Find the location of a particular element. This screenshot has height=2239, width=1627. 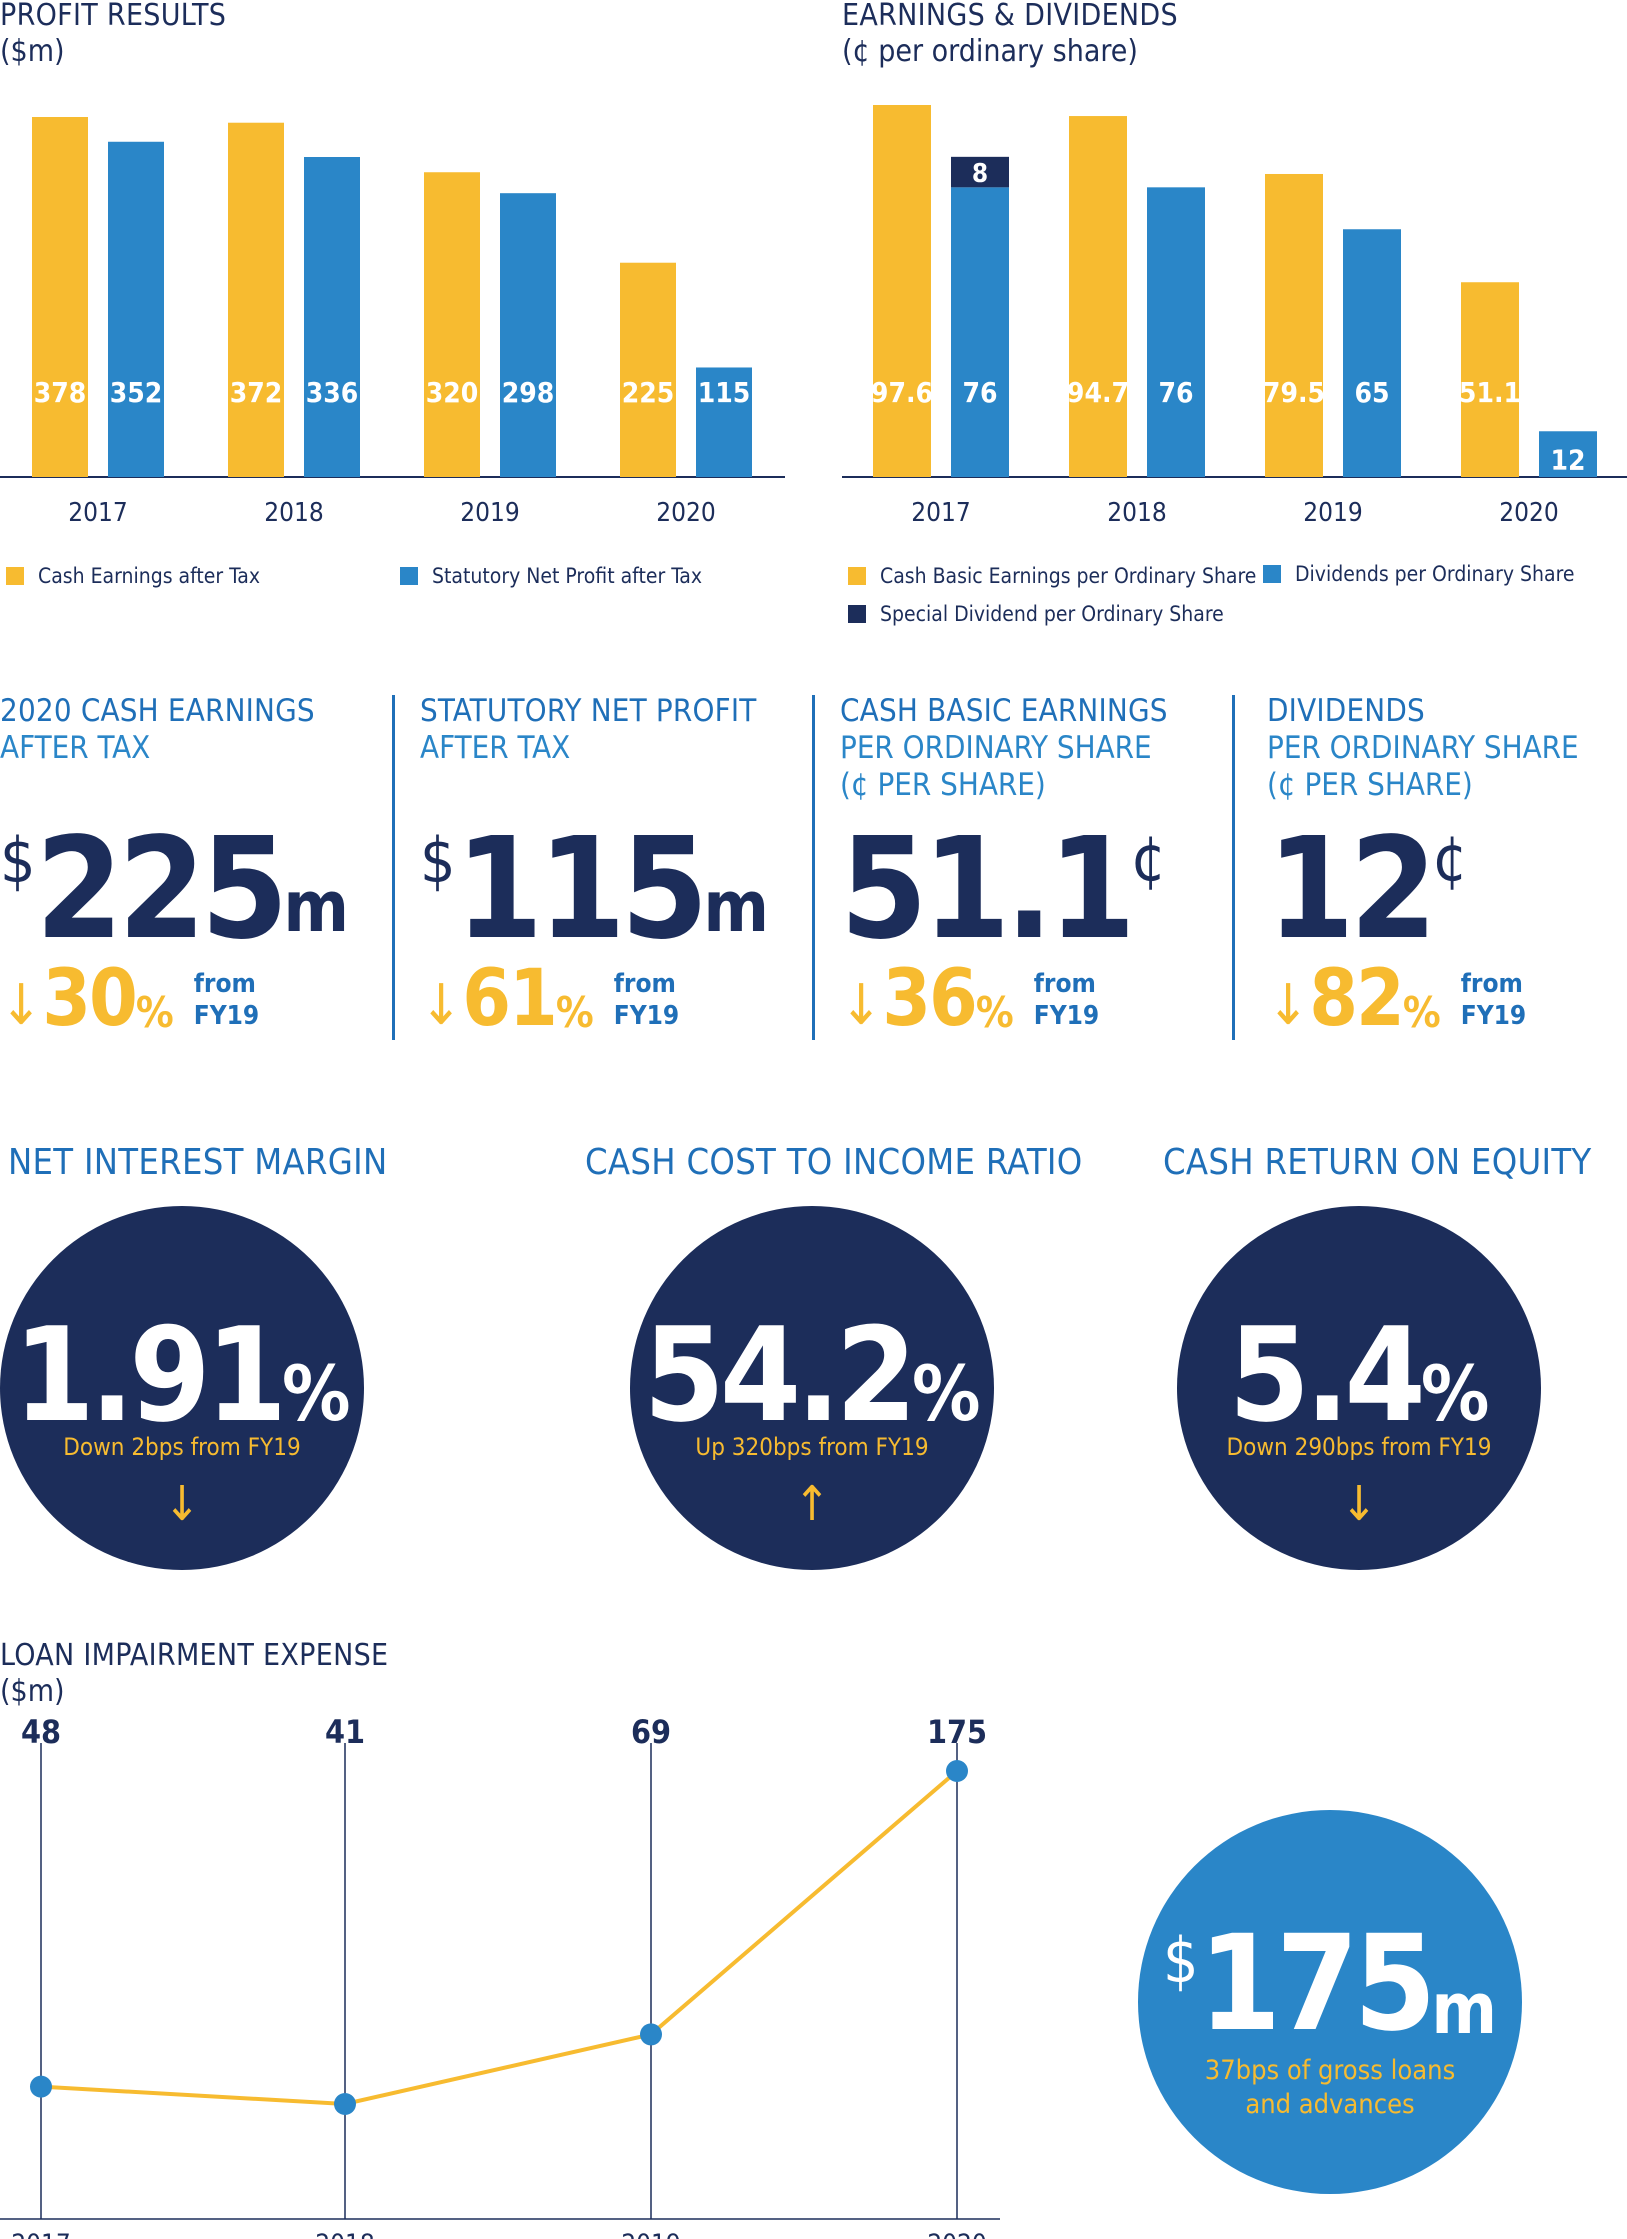

kpi-currency-prefix: $ is located at coordinates (438, 860).